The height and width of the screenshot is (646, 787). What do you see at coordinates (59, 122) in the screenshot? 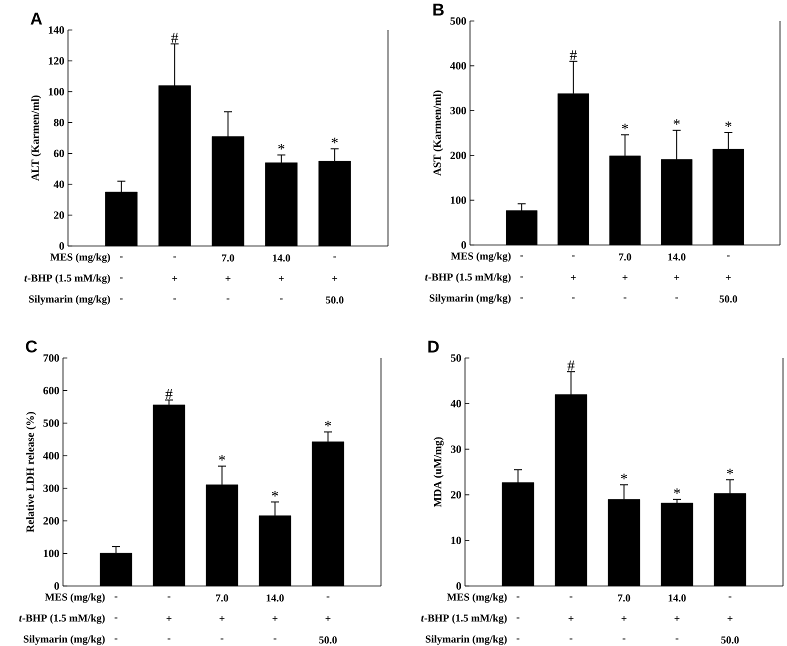
I see `y-tick-label: 80` at bounding box center [59, 122].